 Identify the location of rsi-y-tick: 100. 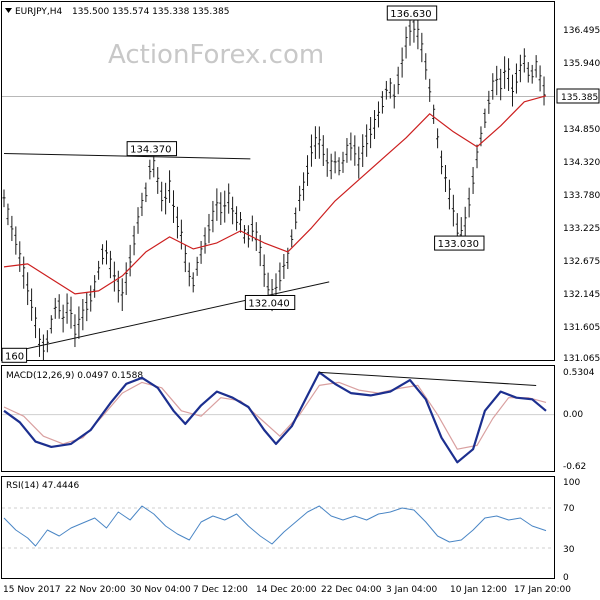
(571, 483).